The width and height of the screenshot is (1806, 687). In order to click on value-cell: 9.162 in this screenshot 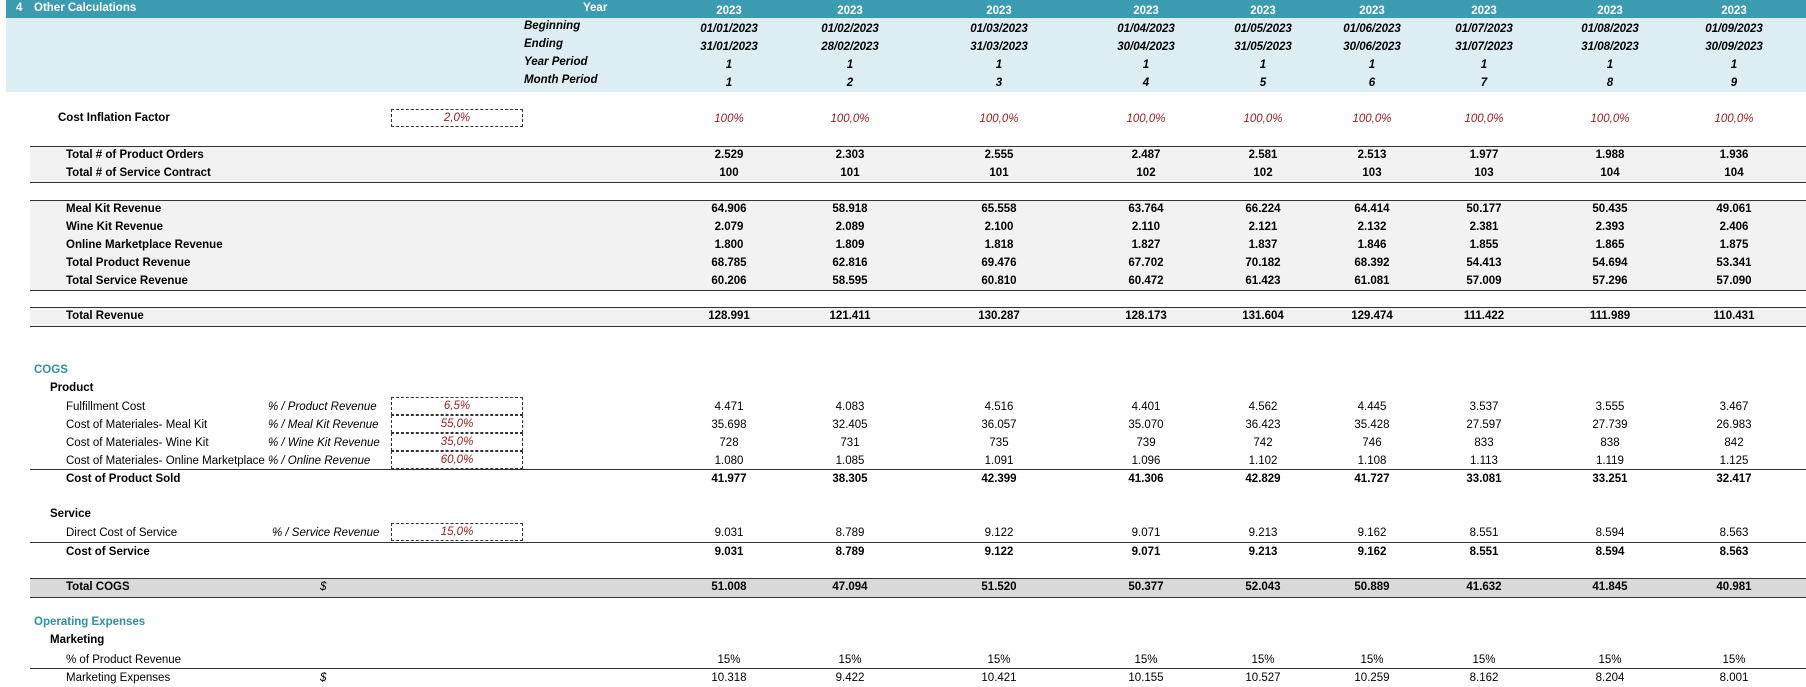, I will do `click(1372, 533)`.